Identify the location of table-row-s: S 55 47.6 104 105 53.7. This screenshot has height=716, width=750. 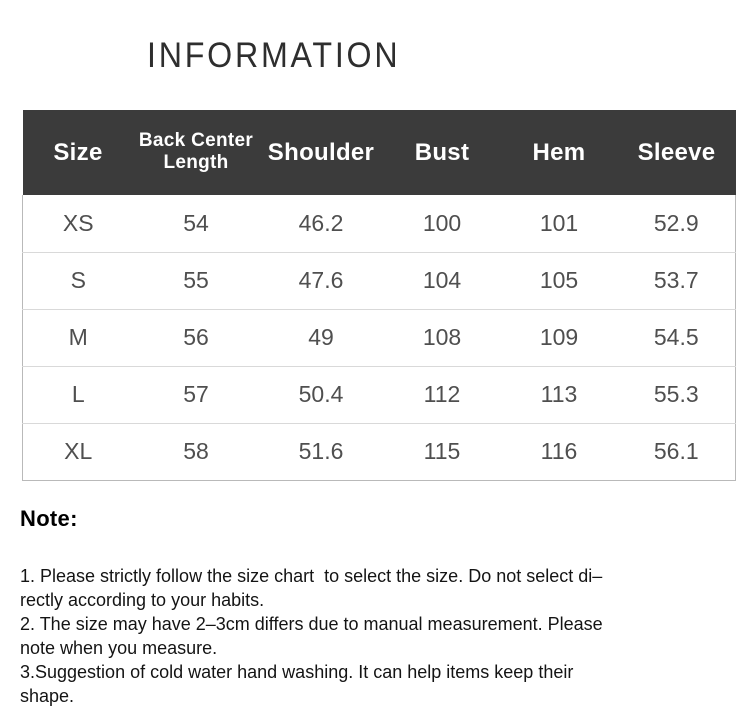
(379, 281).